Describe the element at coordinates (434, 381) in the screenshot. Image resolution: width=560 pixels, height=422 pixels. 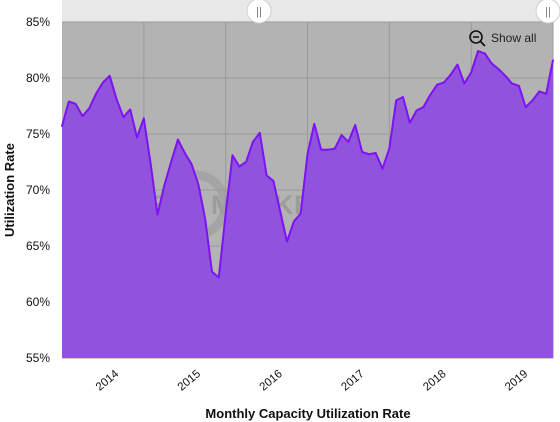
I see `x-tick-label: 2018` at that location.